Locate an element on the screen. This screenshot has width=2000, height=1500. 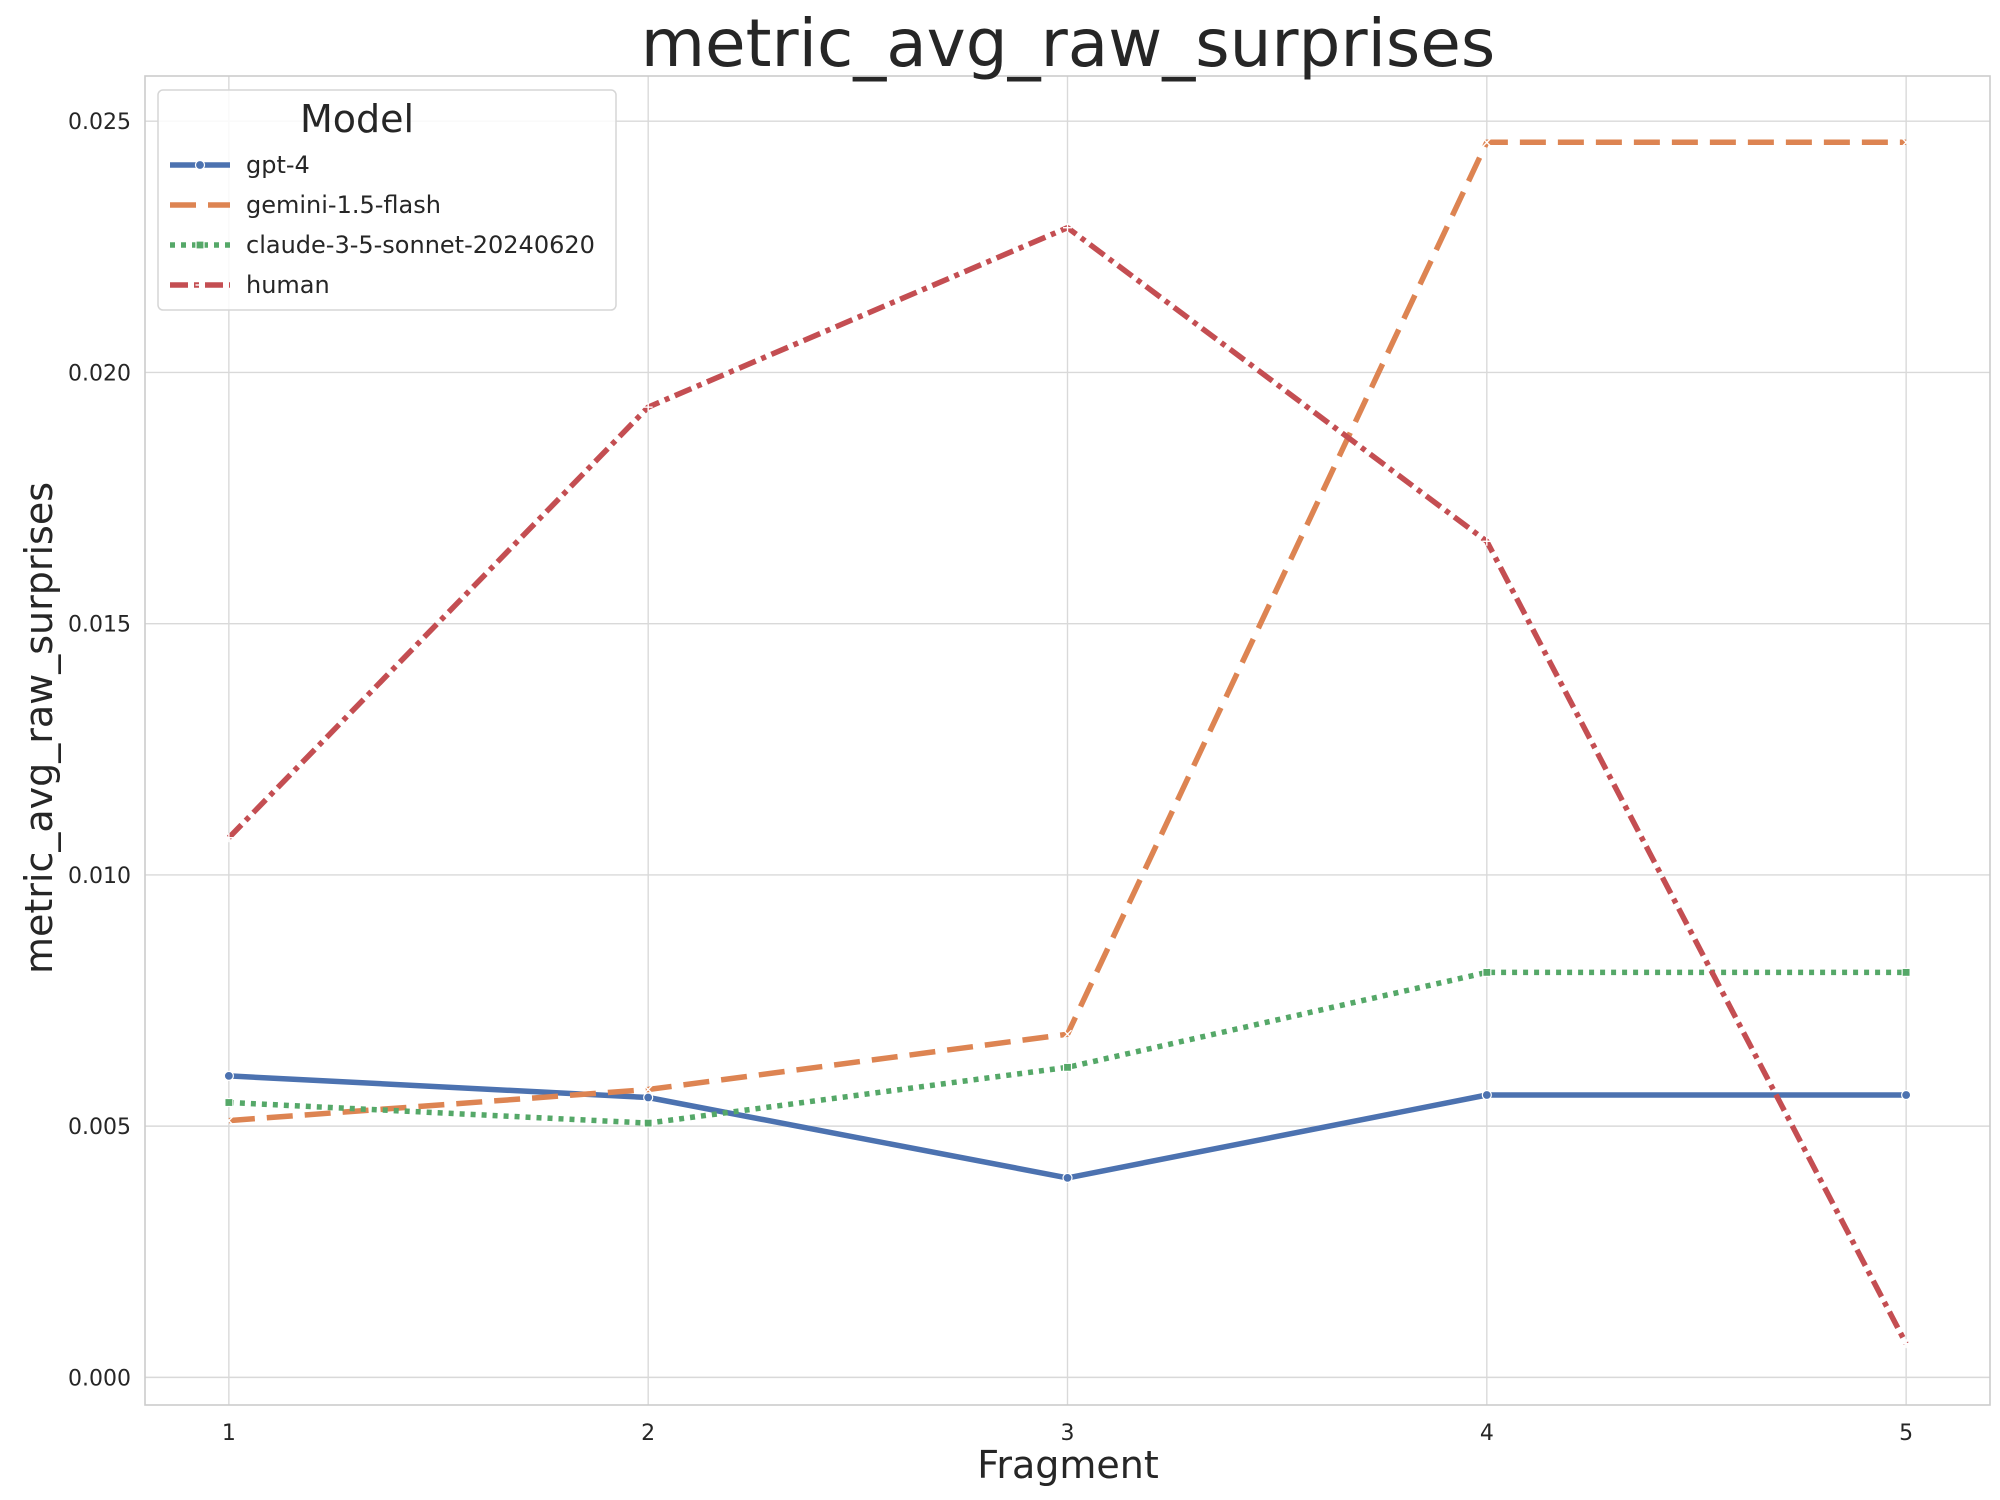
legend-label-gpt-4: gpt-4 is located at coordinates (278, 165).